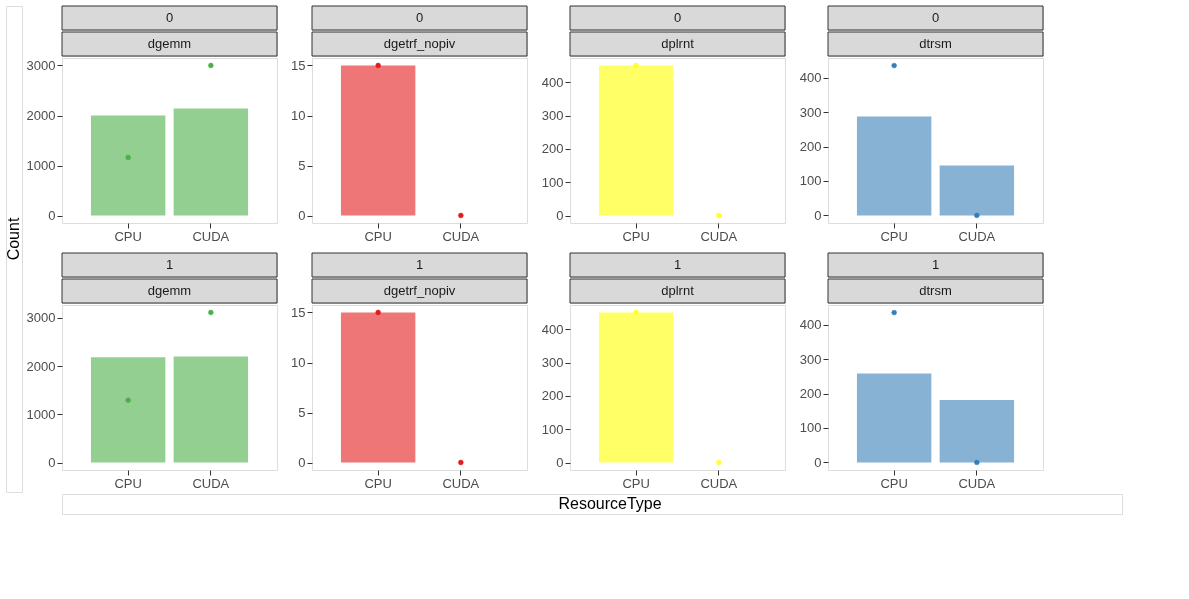 The height and width of the screenshot is (599, 1189). Describe the element at coordinates (13, 239) in the screenshot. I see `y-axis-title: Count` at that location.